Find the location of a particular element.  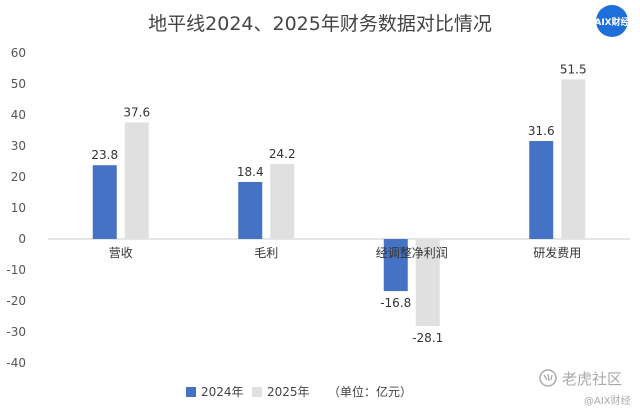

data-label: 31.6 is located at coordinates (541, 131).